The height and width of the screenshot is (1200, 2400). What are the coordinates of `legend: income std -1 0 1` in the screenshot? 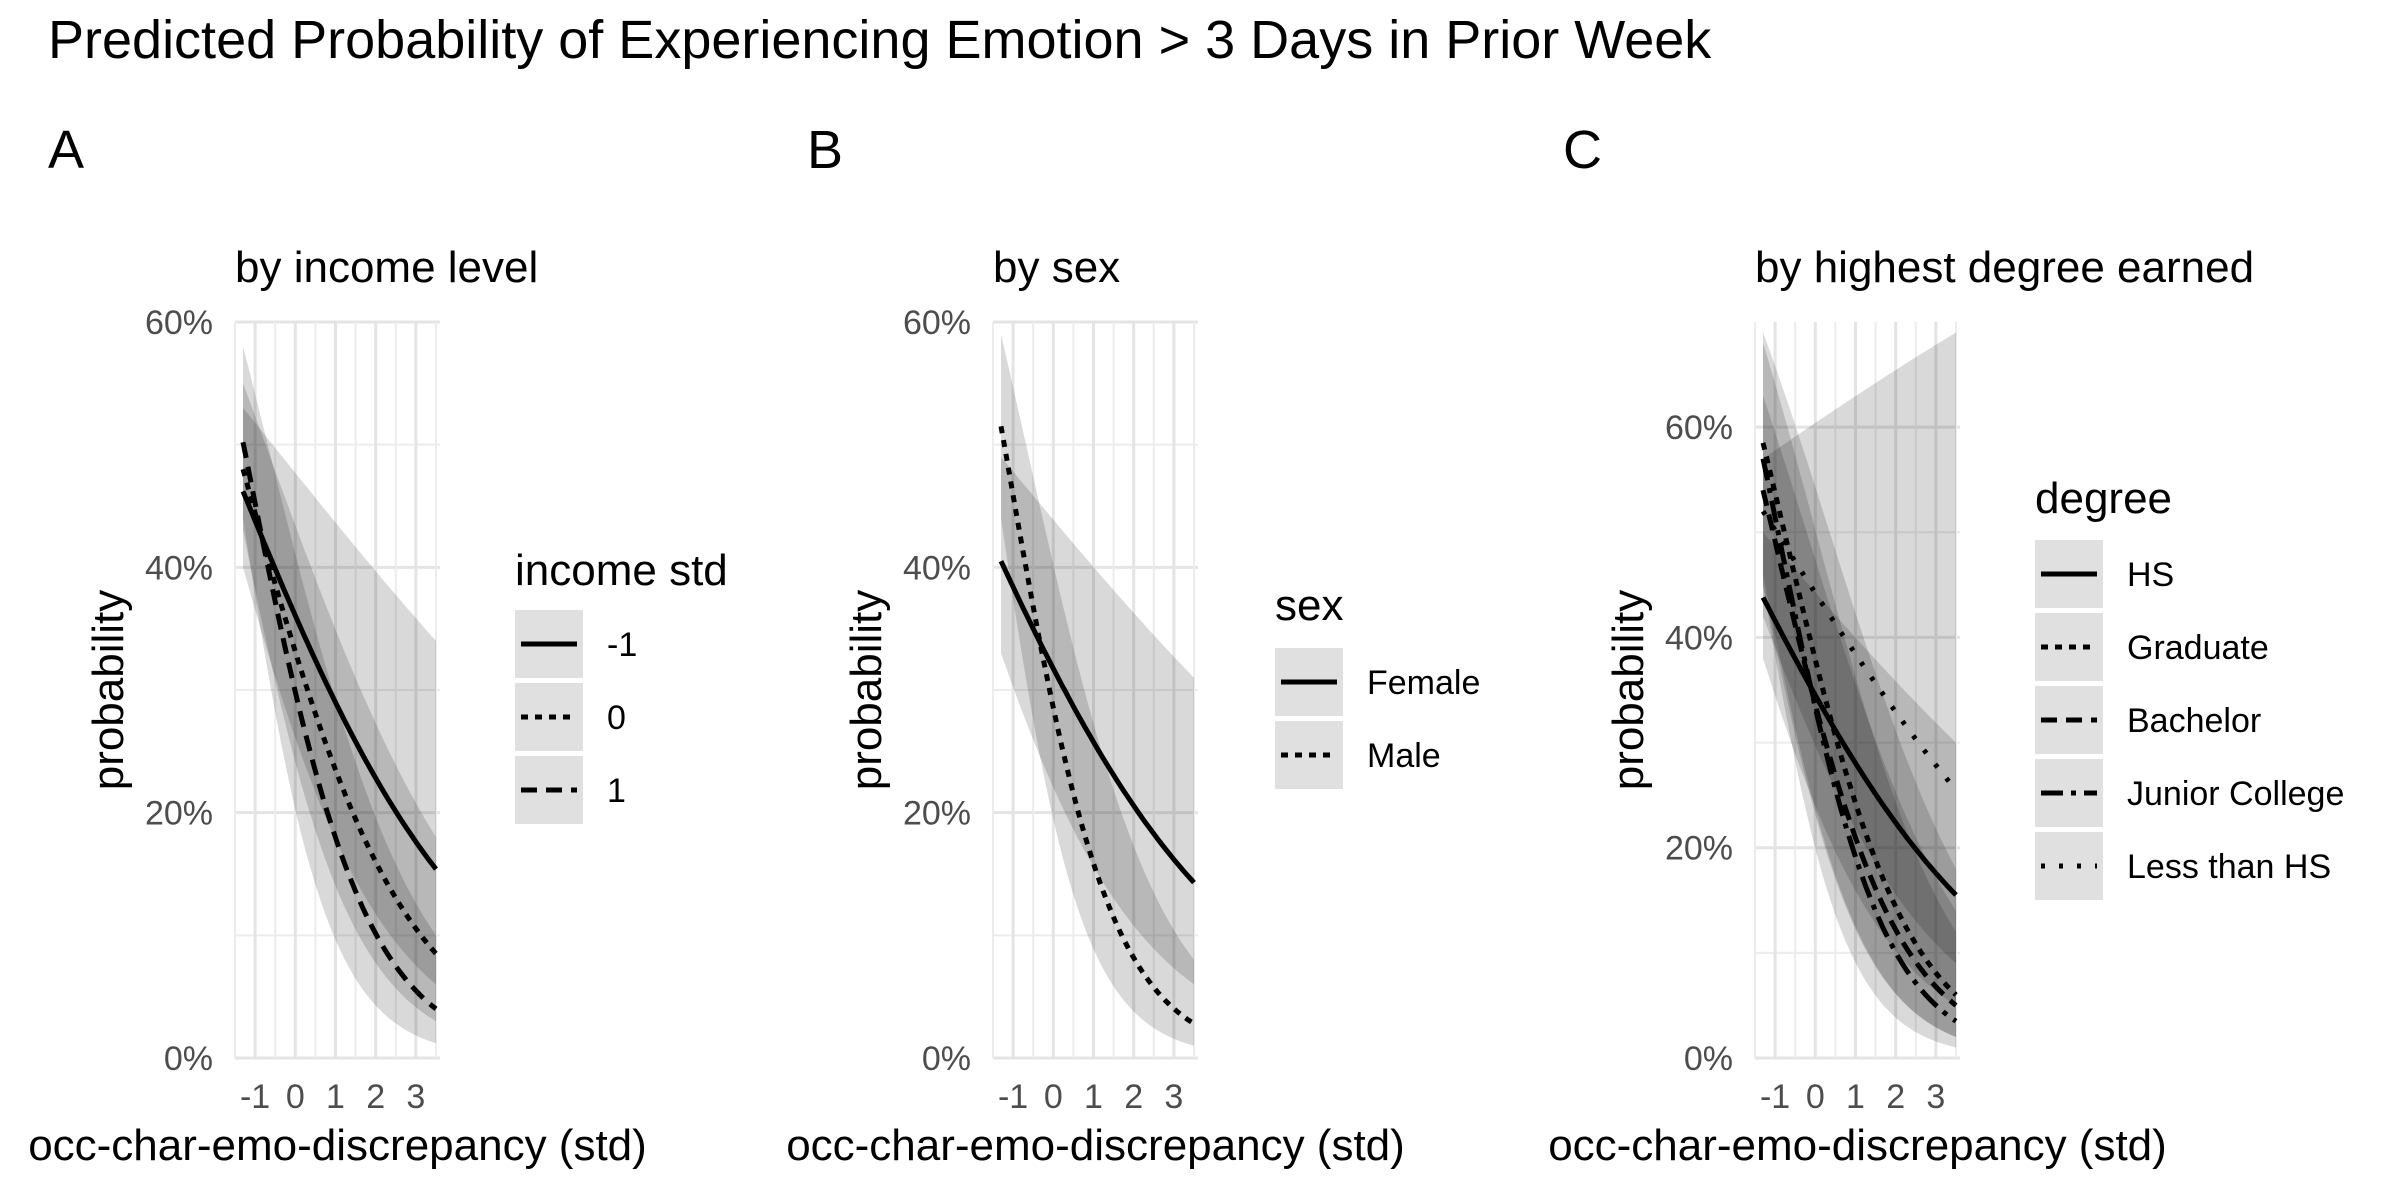 It's located at (621, 685).